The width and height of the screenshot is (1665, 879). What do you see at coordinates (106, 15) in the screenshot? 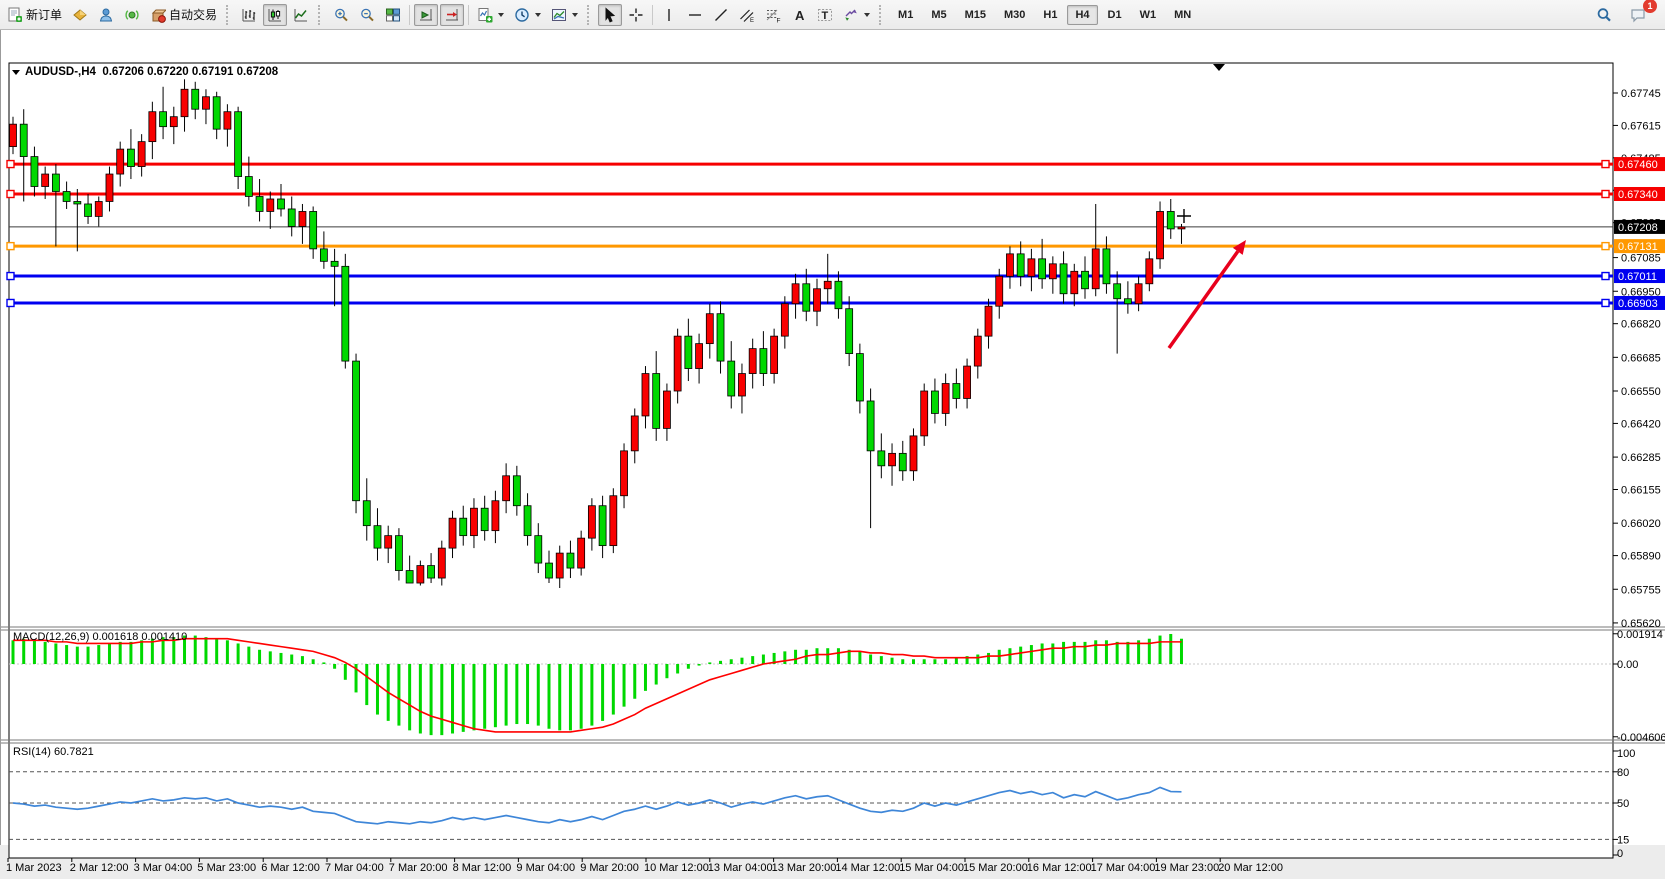
I see `toolbar-button-data-window` at bounding box center [106, 15].